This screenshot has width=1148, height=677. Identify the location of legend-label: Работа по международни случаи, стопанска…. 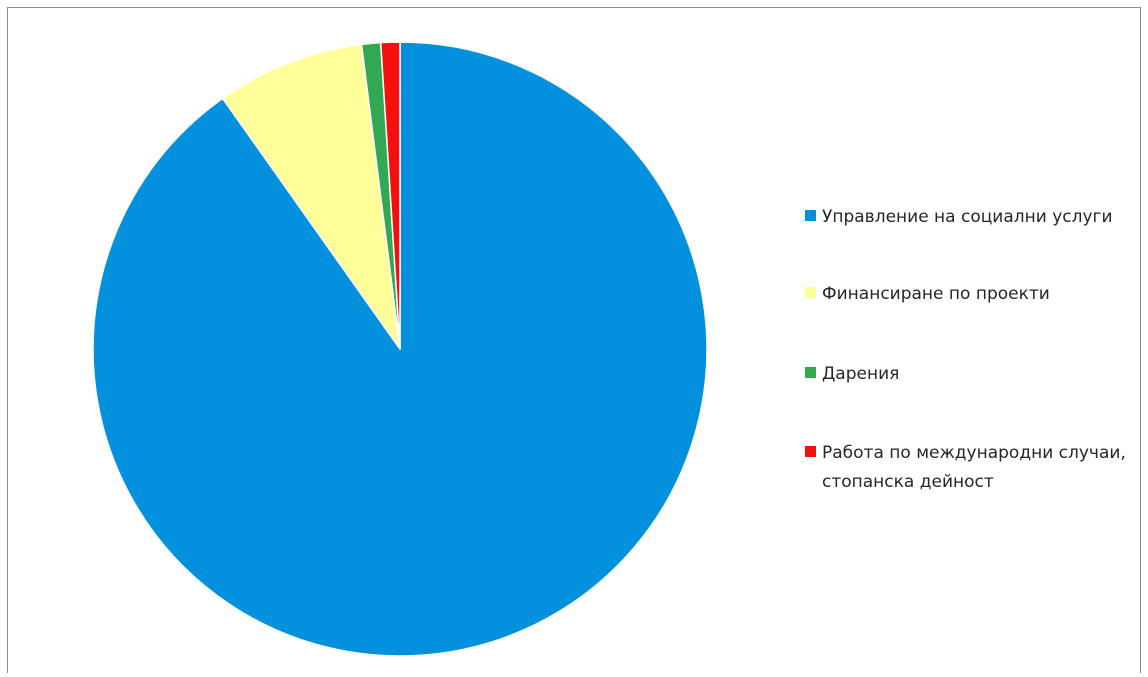
(974, 467).